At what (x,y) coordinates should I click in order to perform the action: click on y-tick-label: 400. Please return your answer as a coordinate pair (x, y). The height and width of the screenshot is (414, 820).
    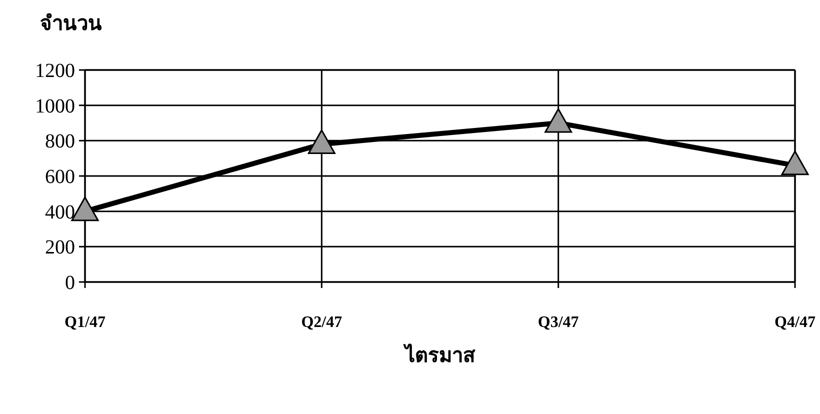
    Looking at the image, I should click on (60, 212).